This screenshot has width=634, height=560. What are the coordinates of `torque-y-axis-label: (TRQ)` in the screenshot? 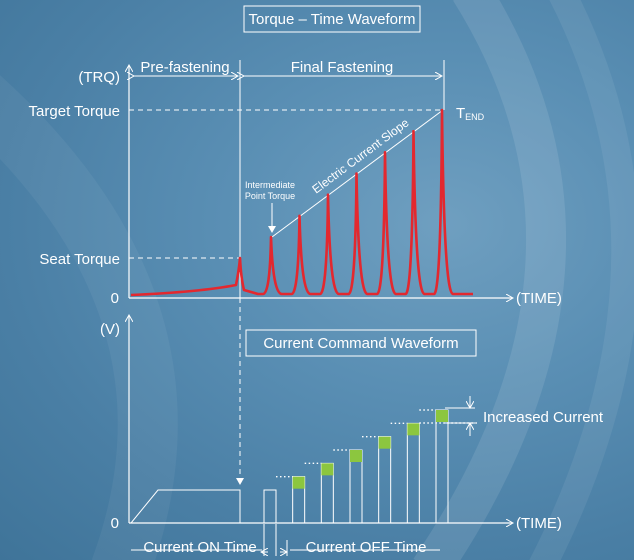 It's located at (99, 77).